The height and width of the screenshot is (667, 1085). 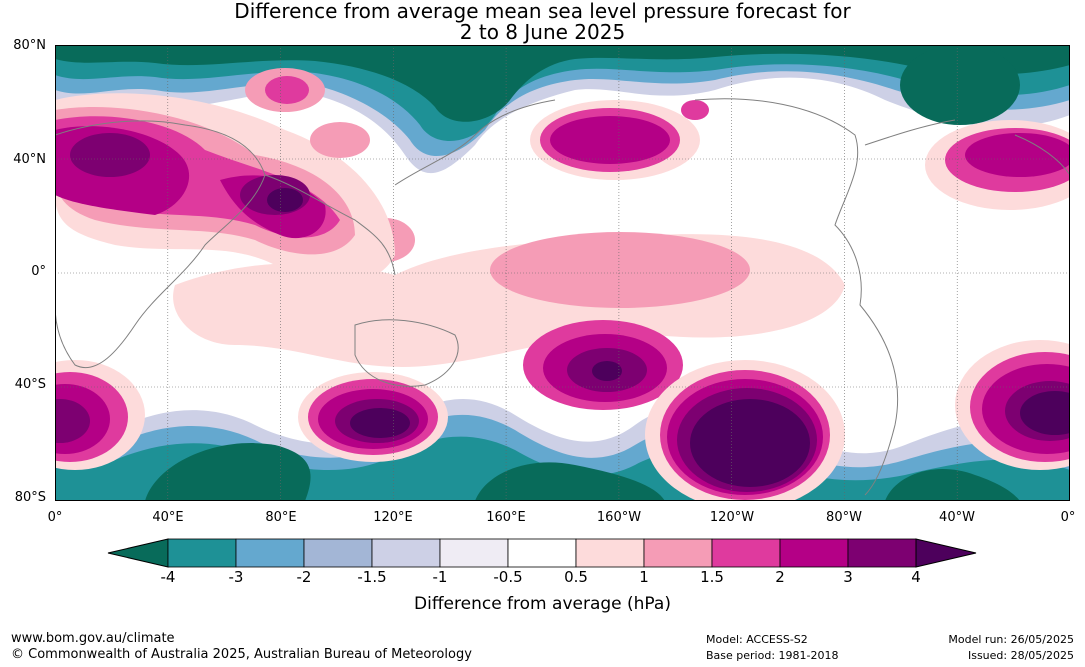 What do you see at coordinates (30, 497) in the screenshot?
I see `lat-label-80s: 80°S` at bounding box center [30, 497].